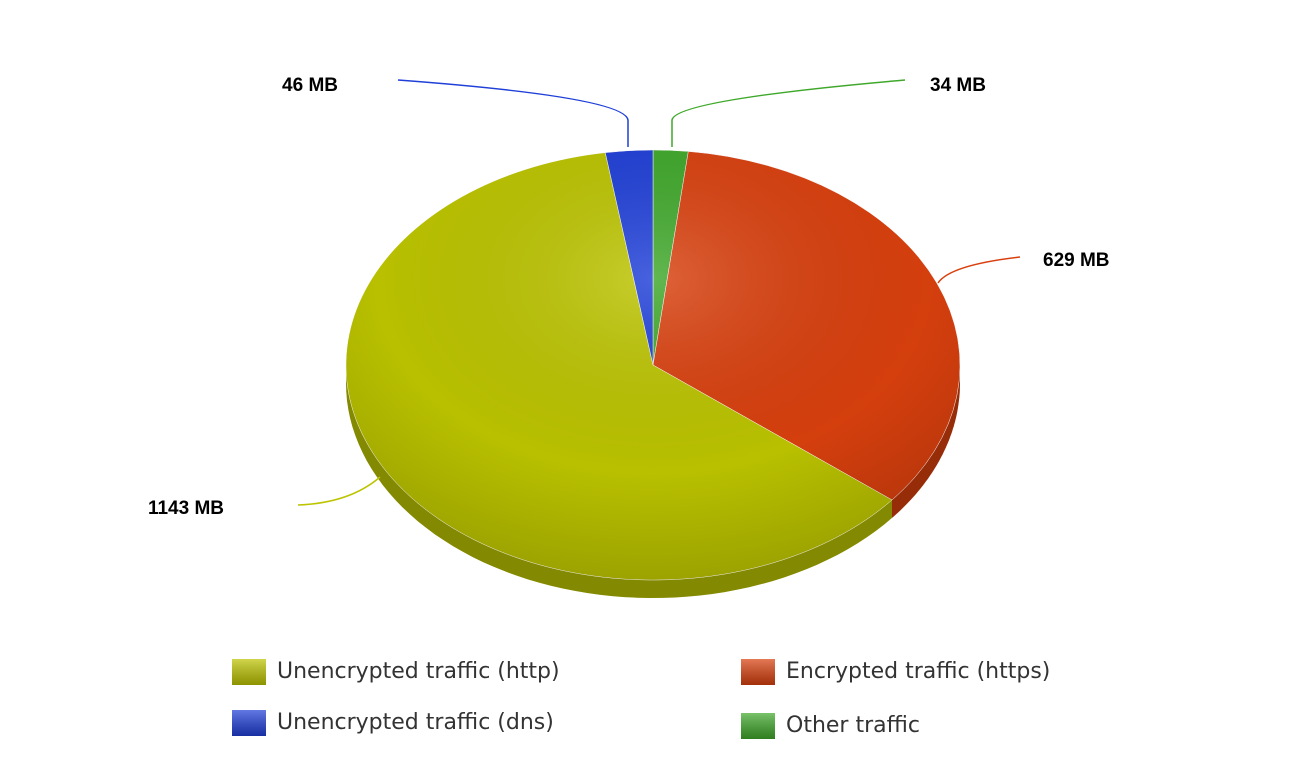 The width and height of the screenshot is (1307, 784). Describe the element at coordinates (918, 671) in the screenshot. I see `legend-label: Encrypted traffic (https)` at that location.